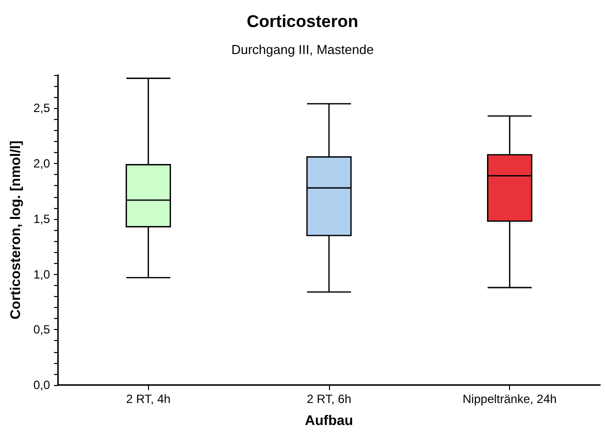 The image size is (605, 436). What do you see at coordinates (15, 230) in the screenshot?
I see `y-axis-title: Corticosteron, log. [nmol/l]` at bounding box center [15, 230].